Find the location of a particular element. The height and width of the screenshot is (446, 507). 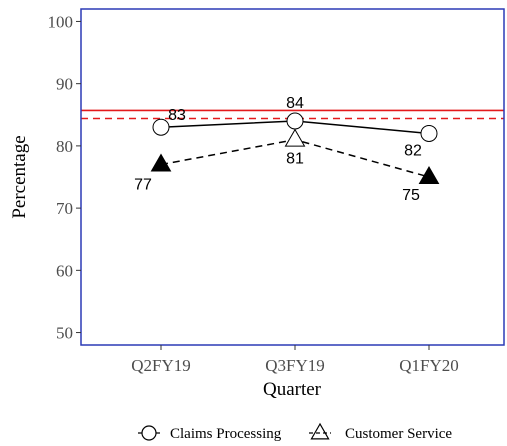

x-axis: Q2FY19 Q3FY19 Q1FY20 is located at coordinates (295, 360).